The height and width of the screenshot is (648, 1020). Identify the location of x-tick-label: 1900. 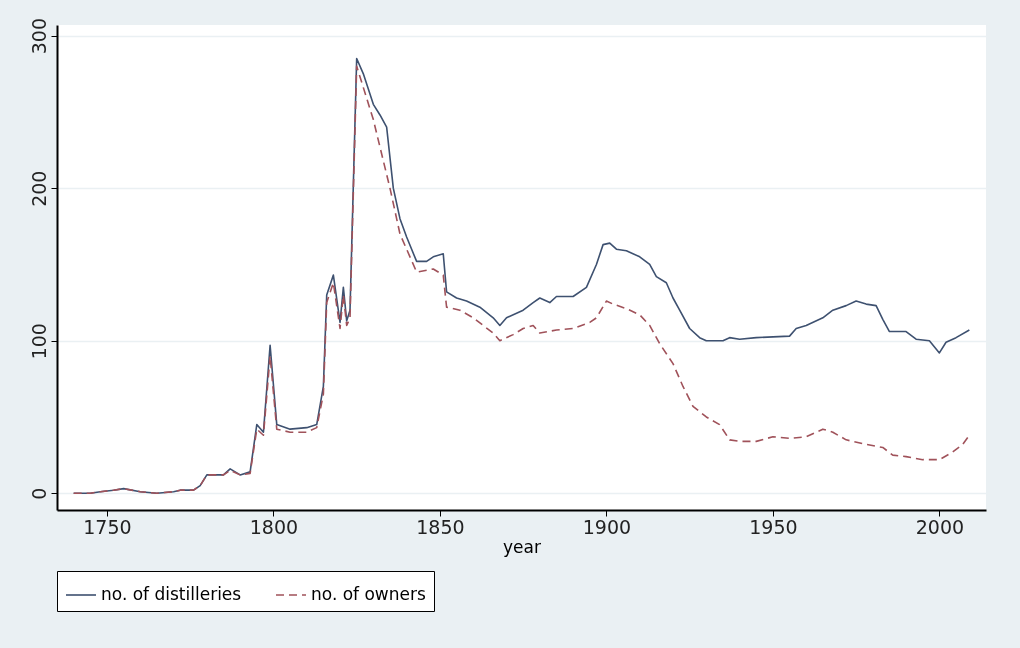
(607, 526).